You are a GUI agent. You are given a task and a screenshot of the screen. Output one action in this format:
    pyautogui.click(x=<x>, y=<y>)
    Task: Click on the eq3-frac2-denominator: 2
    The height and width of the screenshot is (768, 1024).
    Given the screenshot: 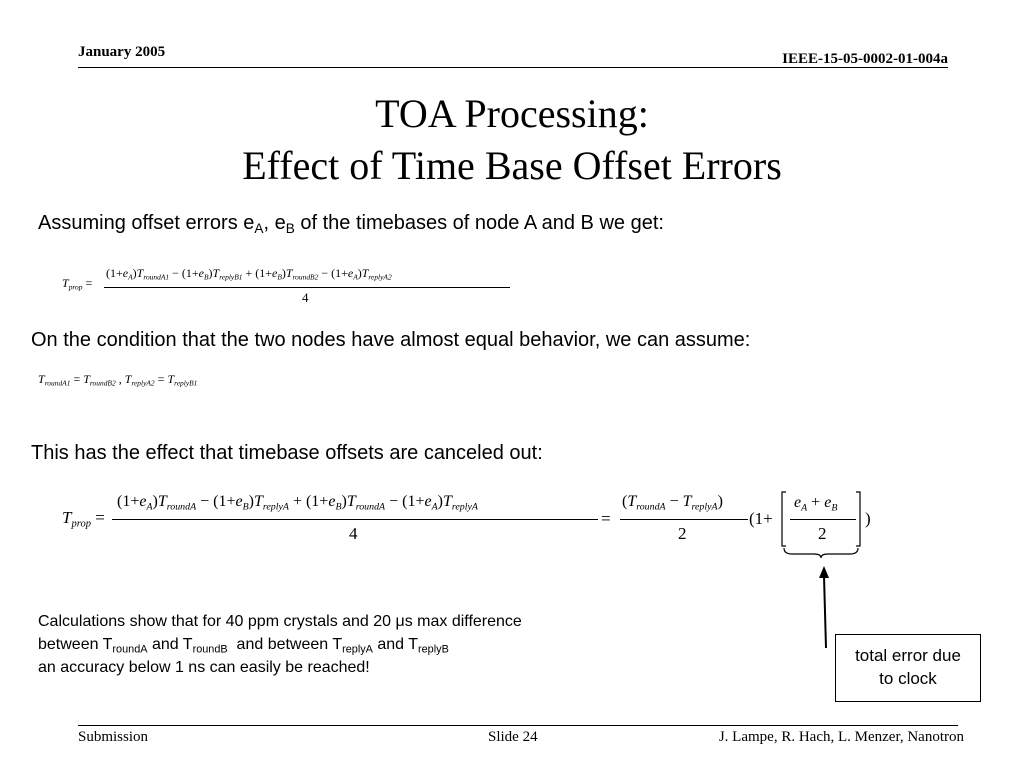 What is the action you would take?
    pyautogui.click(x=682, y=533)
    